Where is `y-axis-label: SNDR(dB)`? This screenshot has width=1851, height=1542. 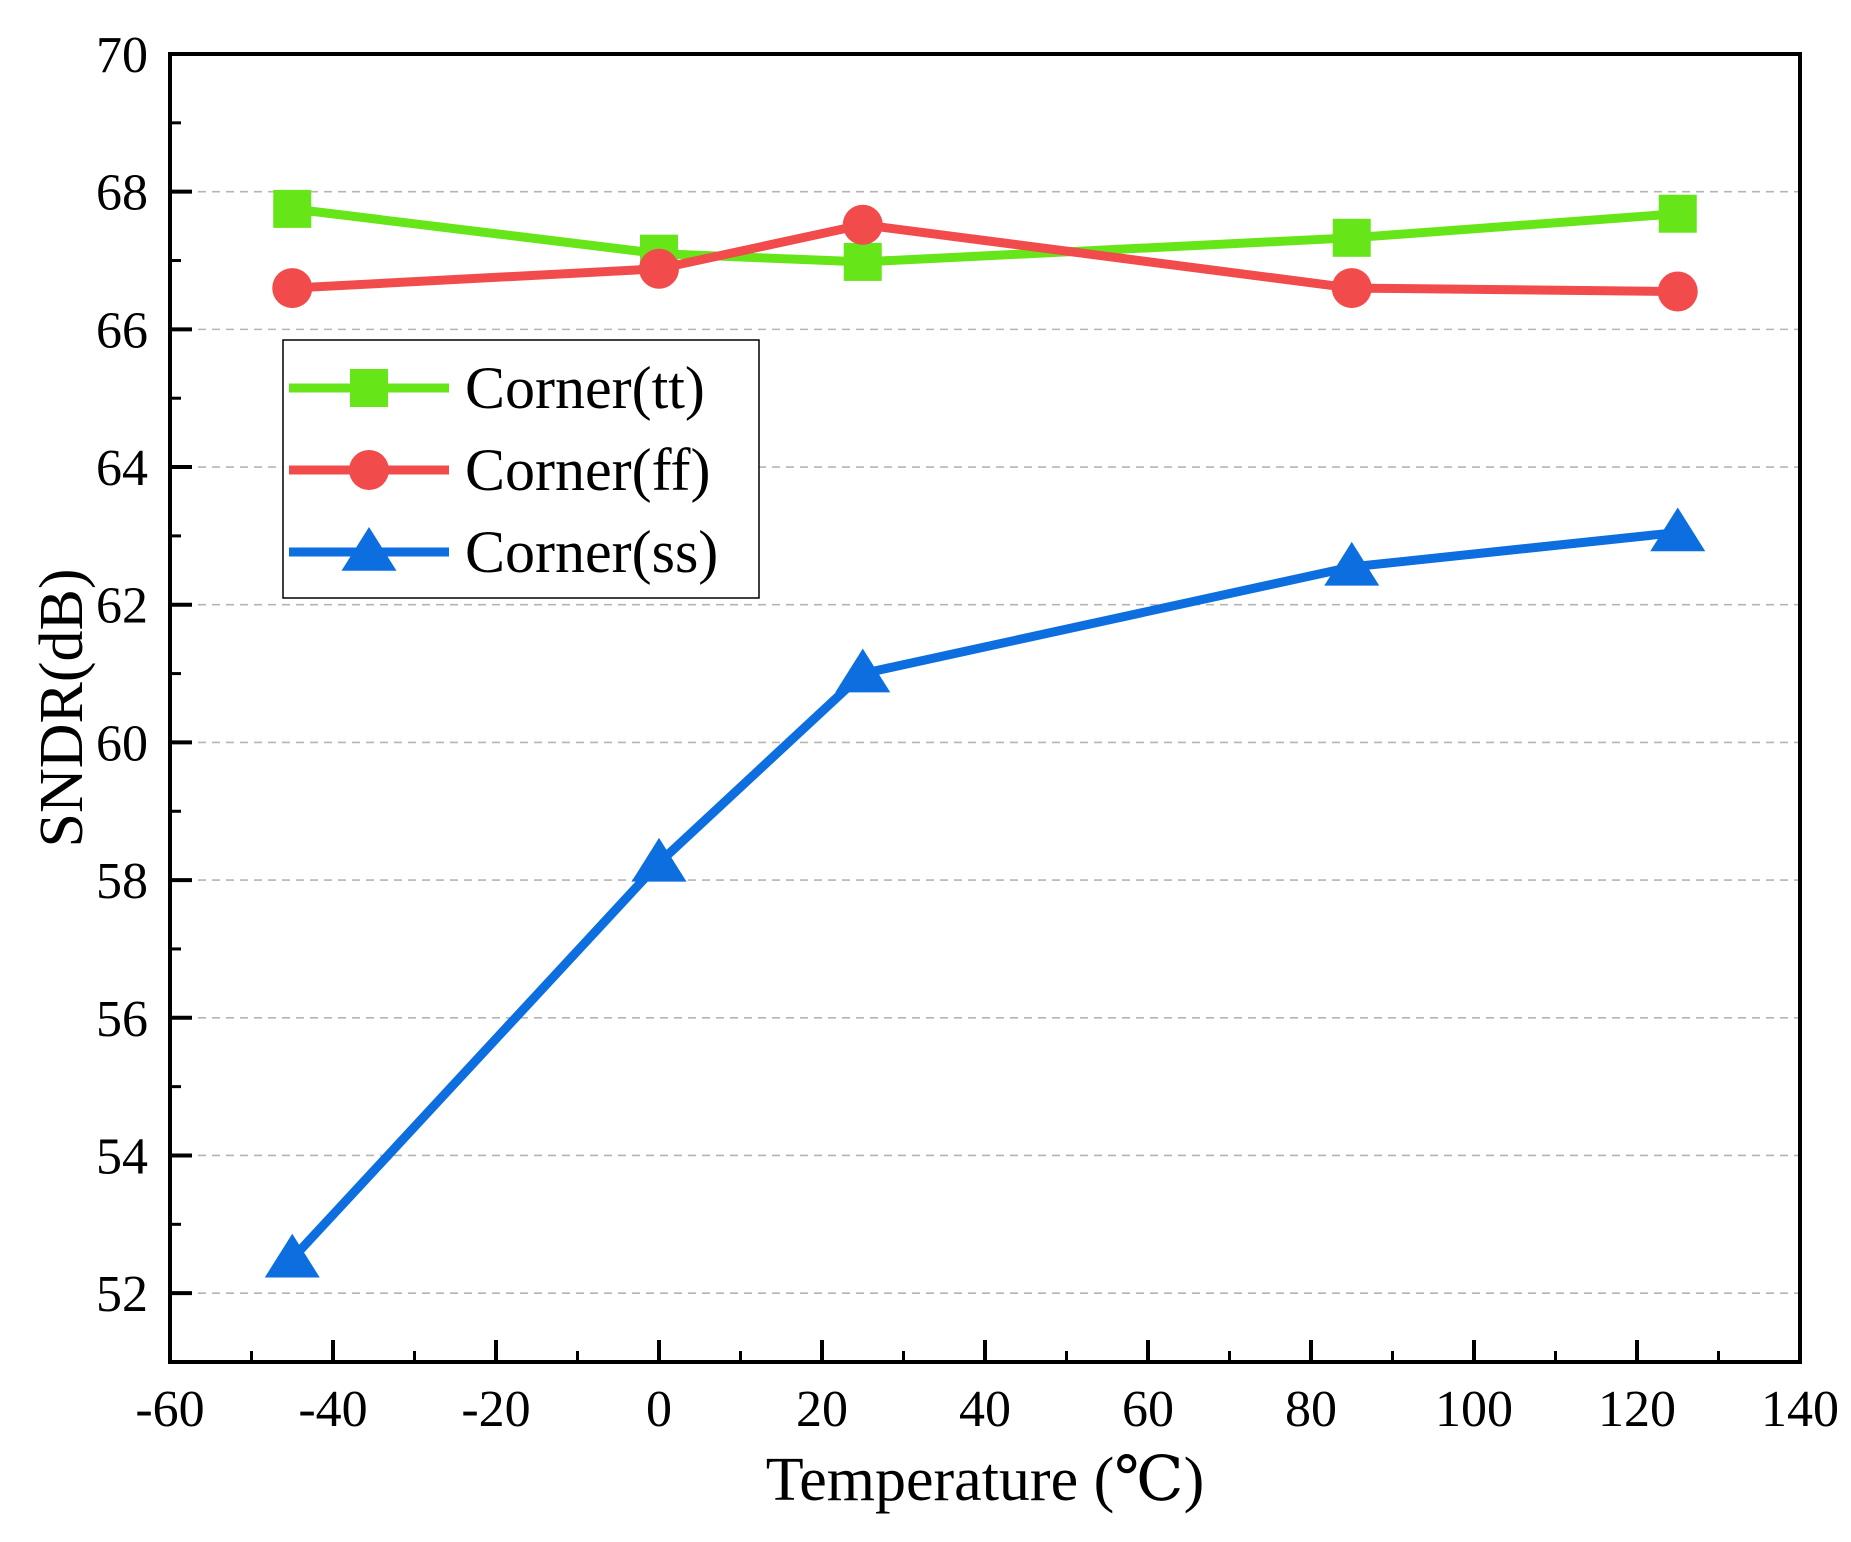 y-axis-label: SNDR(dB) is located at coordinates (62, 707).